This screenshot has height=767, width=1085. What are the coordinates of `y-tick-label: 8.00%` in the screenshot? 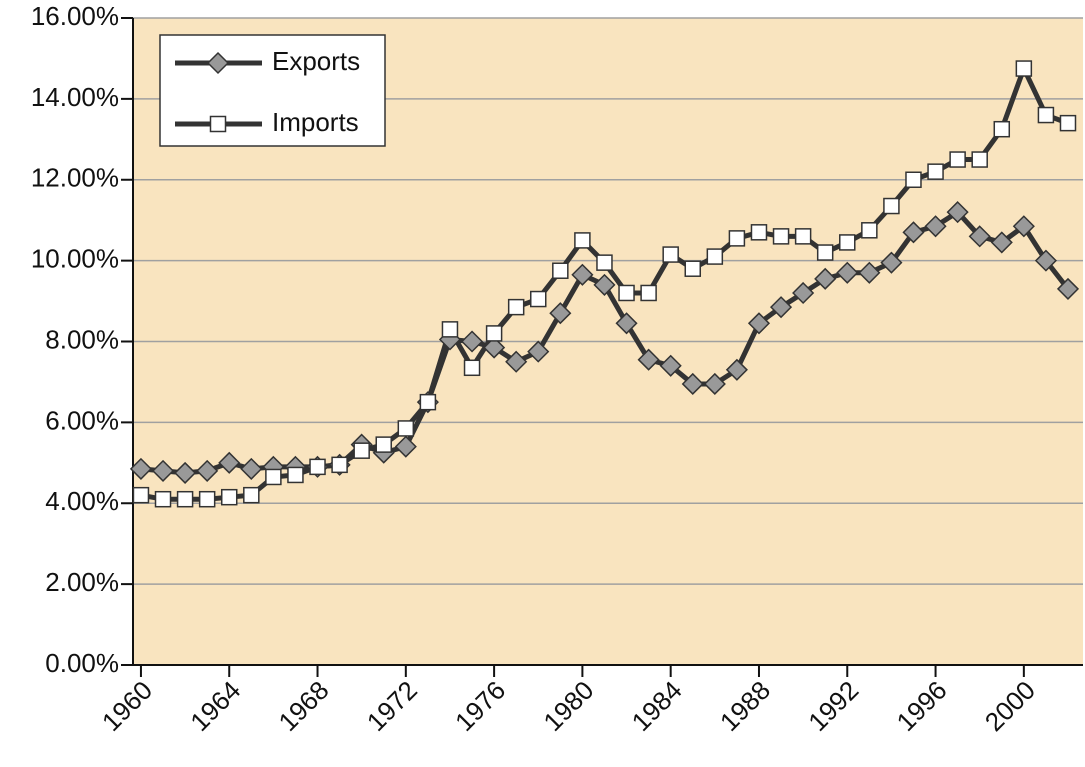 It's located at (82, 339).